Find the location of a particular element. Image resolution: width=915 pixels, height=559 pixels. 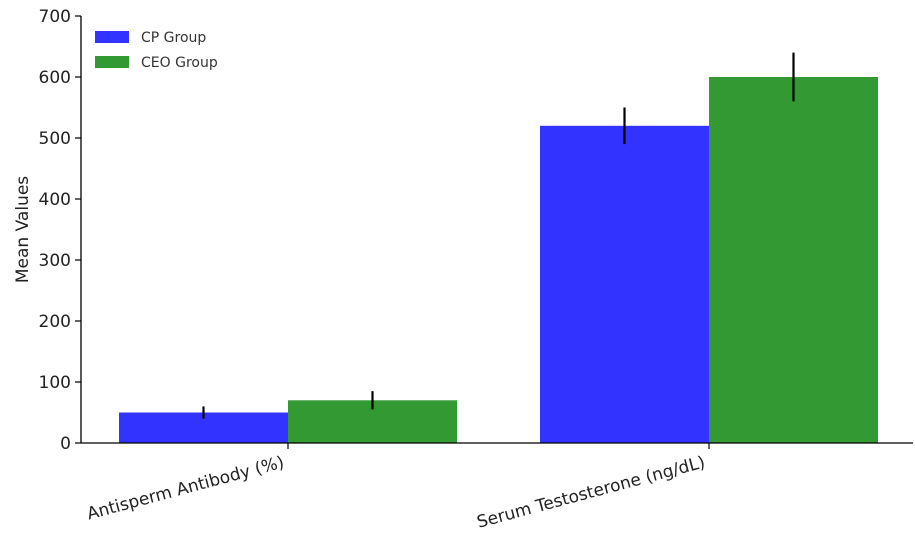

y-axis-title: Mean Values is located at coordinates (23, 229).